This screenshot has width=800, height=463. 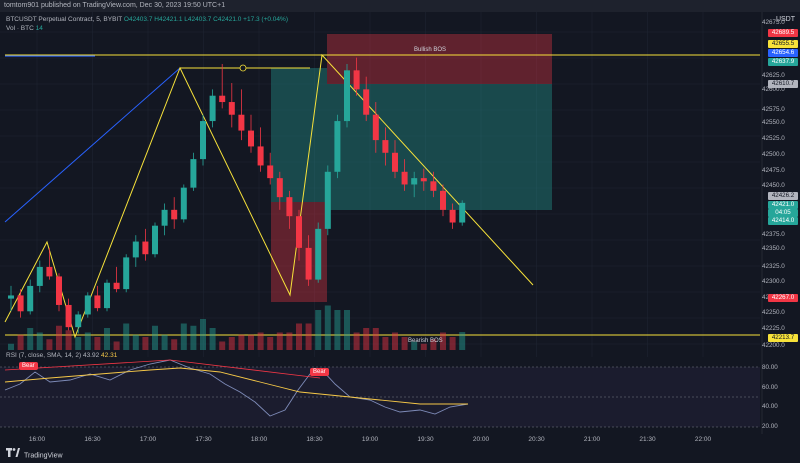 What do you see at coordinates (44, 355) in the screenshot?
I see `rsi-label: RSI (7, close, SMA, 14, 2)` at bounding box center [44, 355].